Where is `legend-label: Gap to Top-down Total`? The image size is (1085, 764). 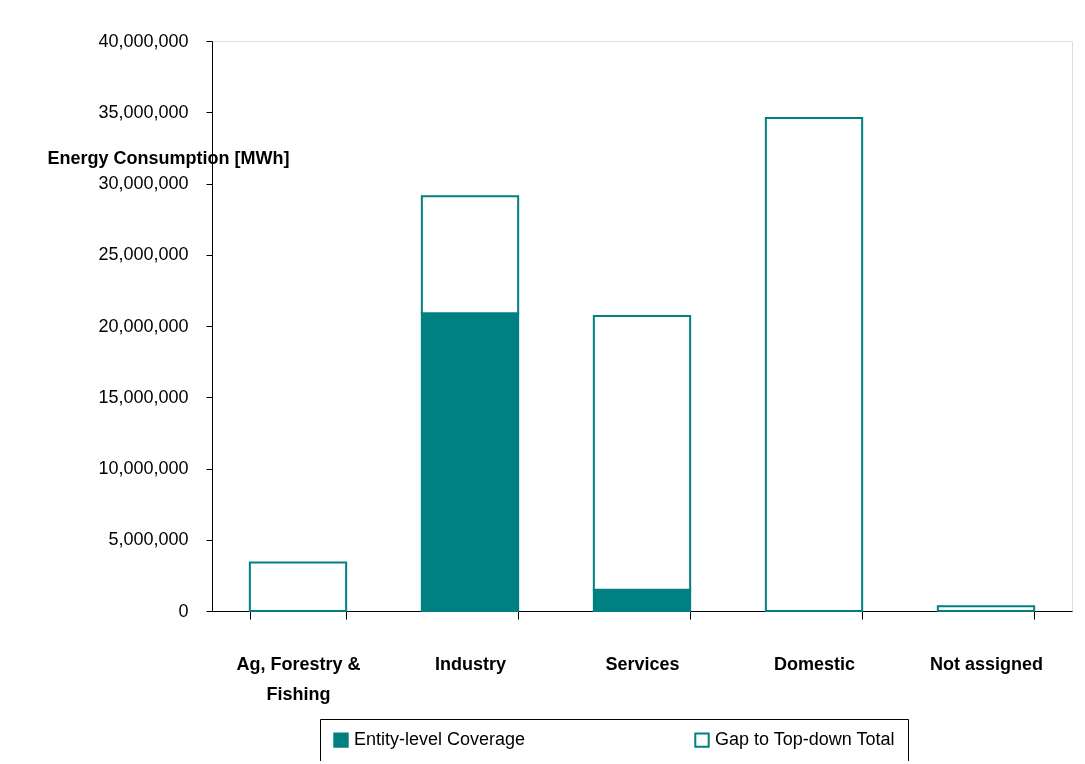
legend-label: Gap to Top-down Total is located at coordinates (805, 739).